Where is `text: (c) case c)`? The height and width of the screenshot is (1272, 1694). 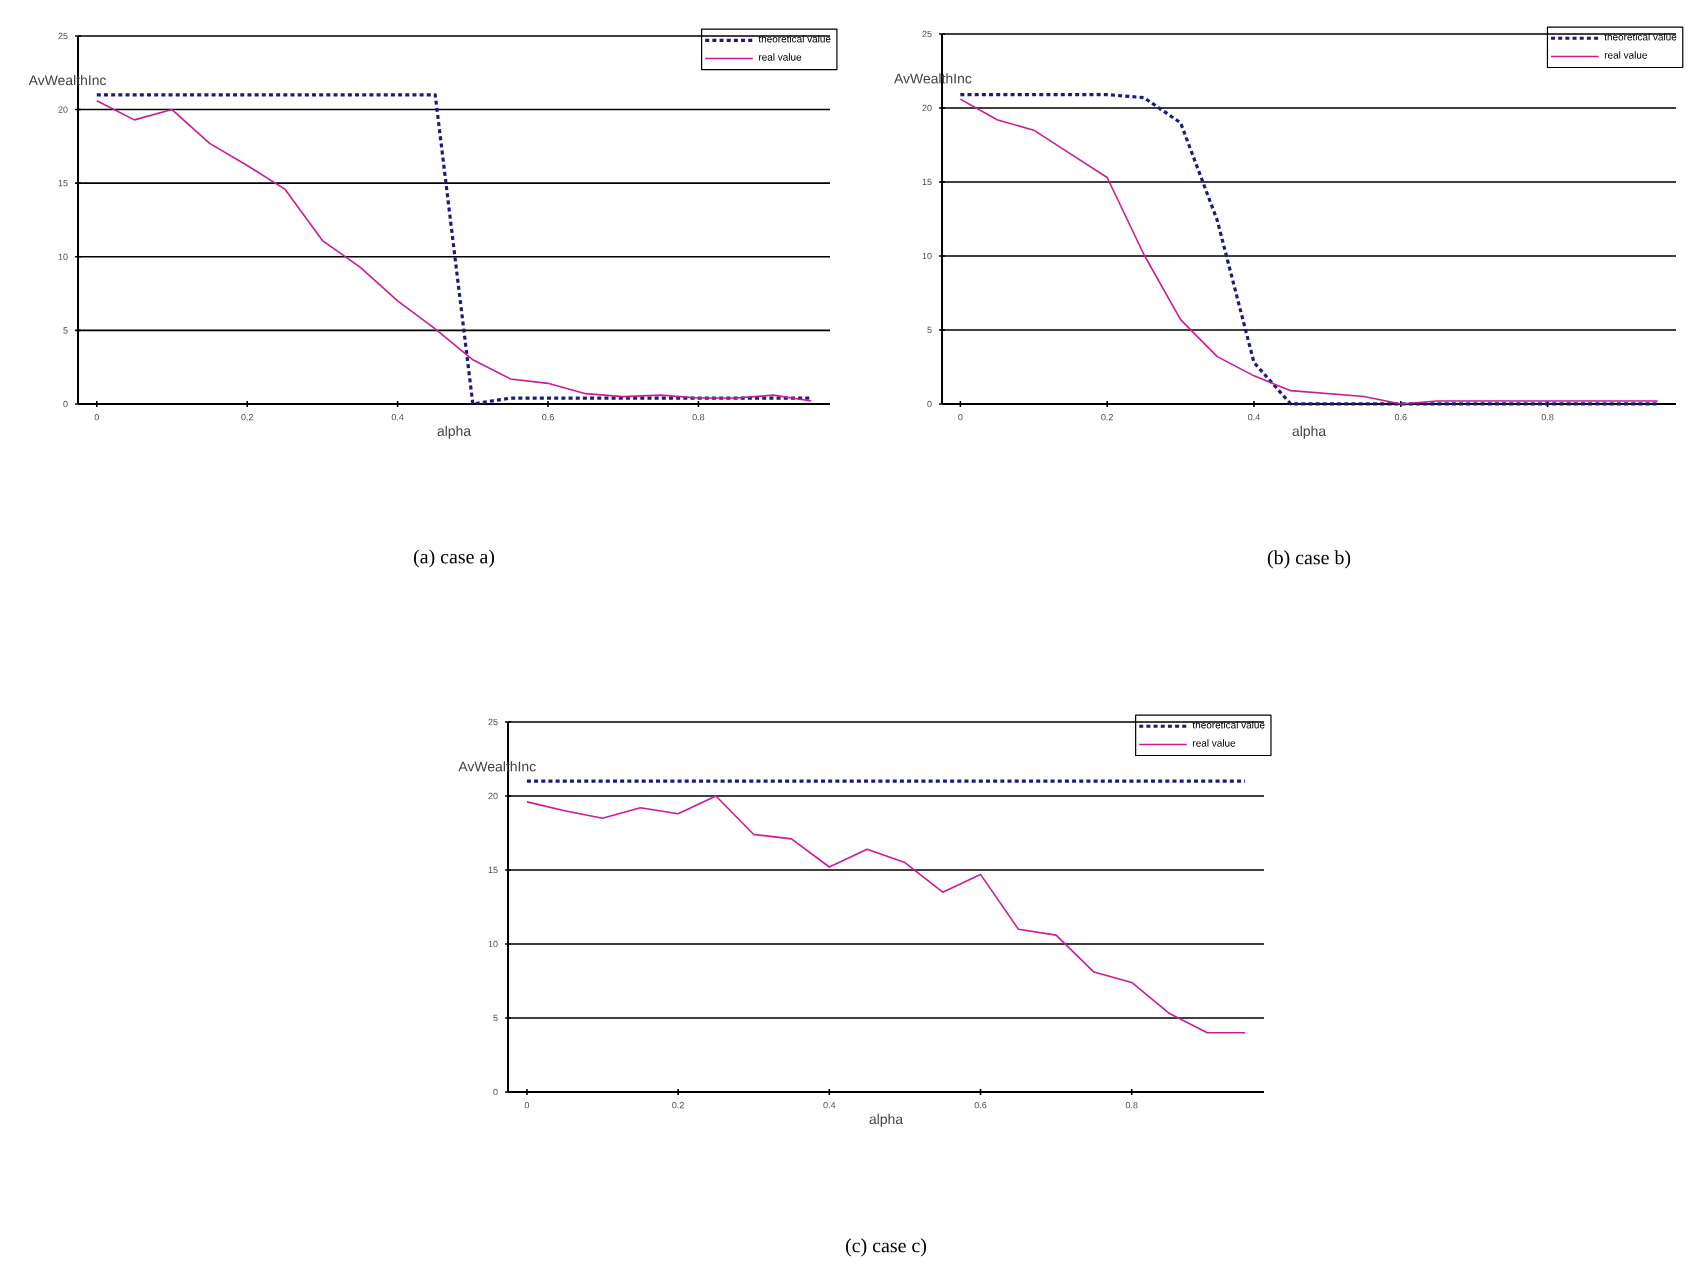 text: (c) case c) is located at coordinates (886, 1247).